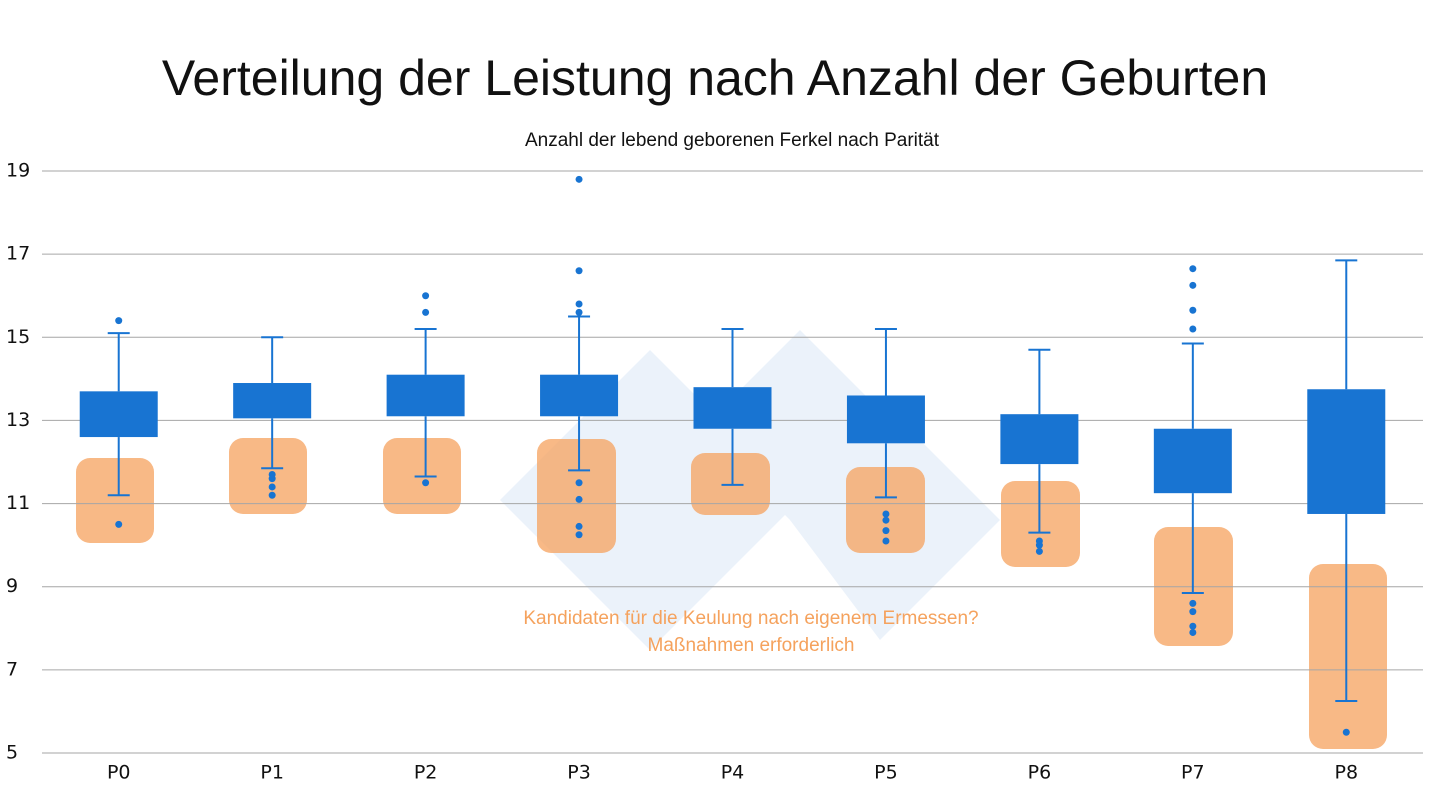  Describe the element at coordinates (1347, 773) in the screenshot. I see `x-tick-label: P8` at that location.